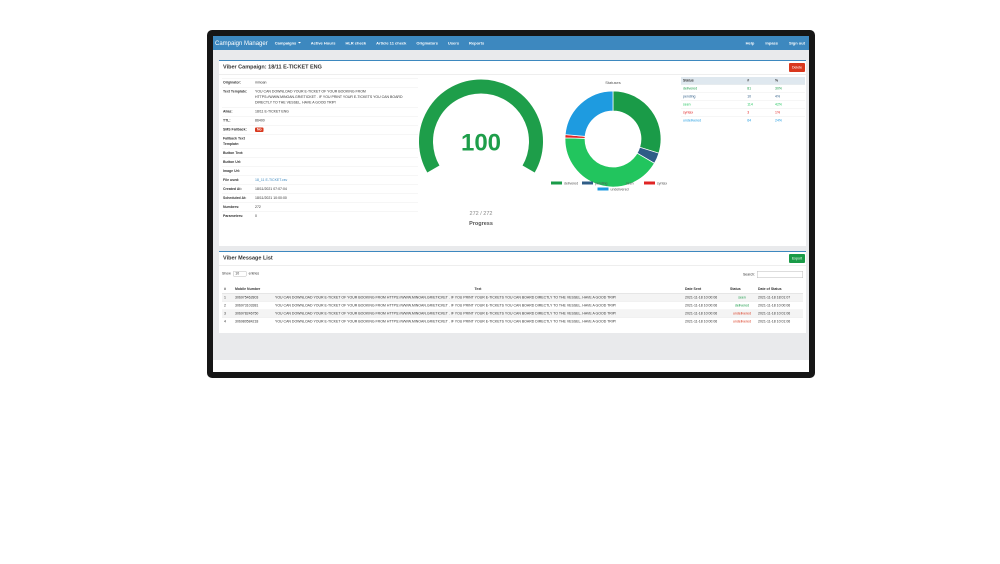  What do you see at coordinates (336, 121) in the screenshot?
I see `detail-value: 86400` at bounding box center [336, 121].